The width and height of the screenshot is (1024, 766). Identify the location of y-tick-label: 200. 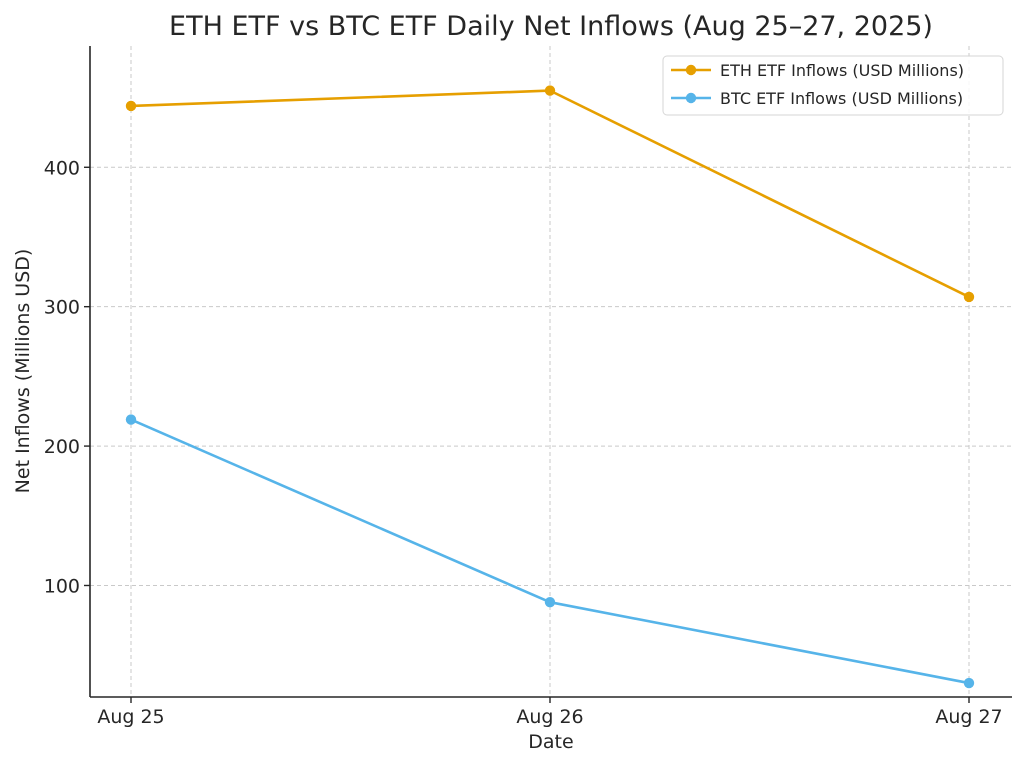
(62, 447).